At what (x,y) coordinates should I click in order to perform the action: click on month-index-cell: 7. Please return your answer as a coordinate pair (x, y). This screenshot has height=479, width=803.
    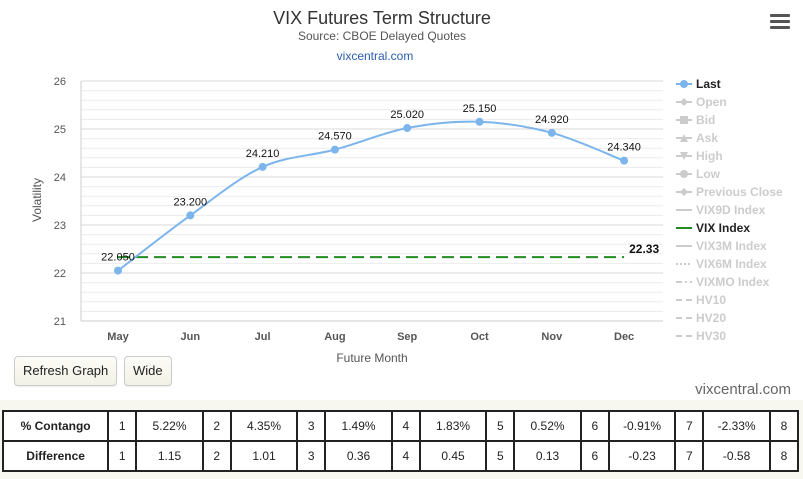
    Looking at the image, I should click on (689, 456).